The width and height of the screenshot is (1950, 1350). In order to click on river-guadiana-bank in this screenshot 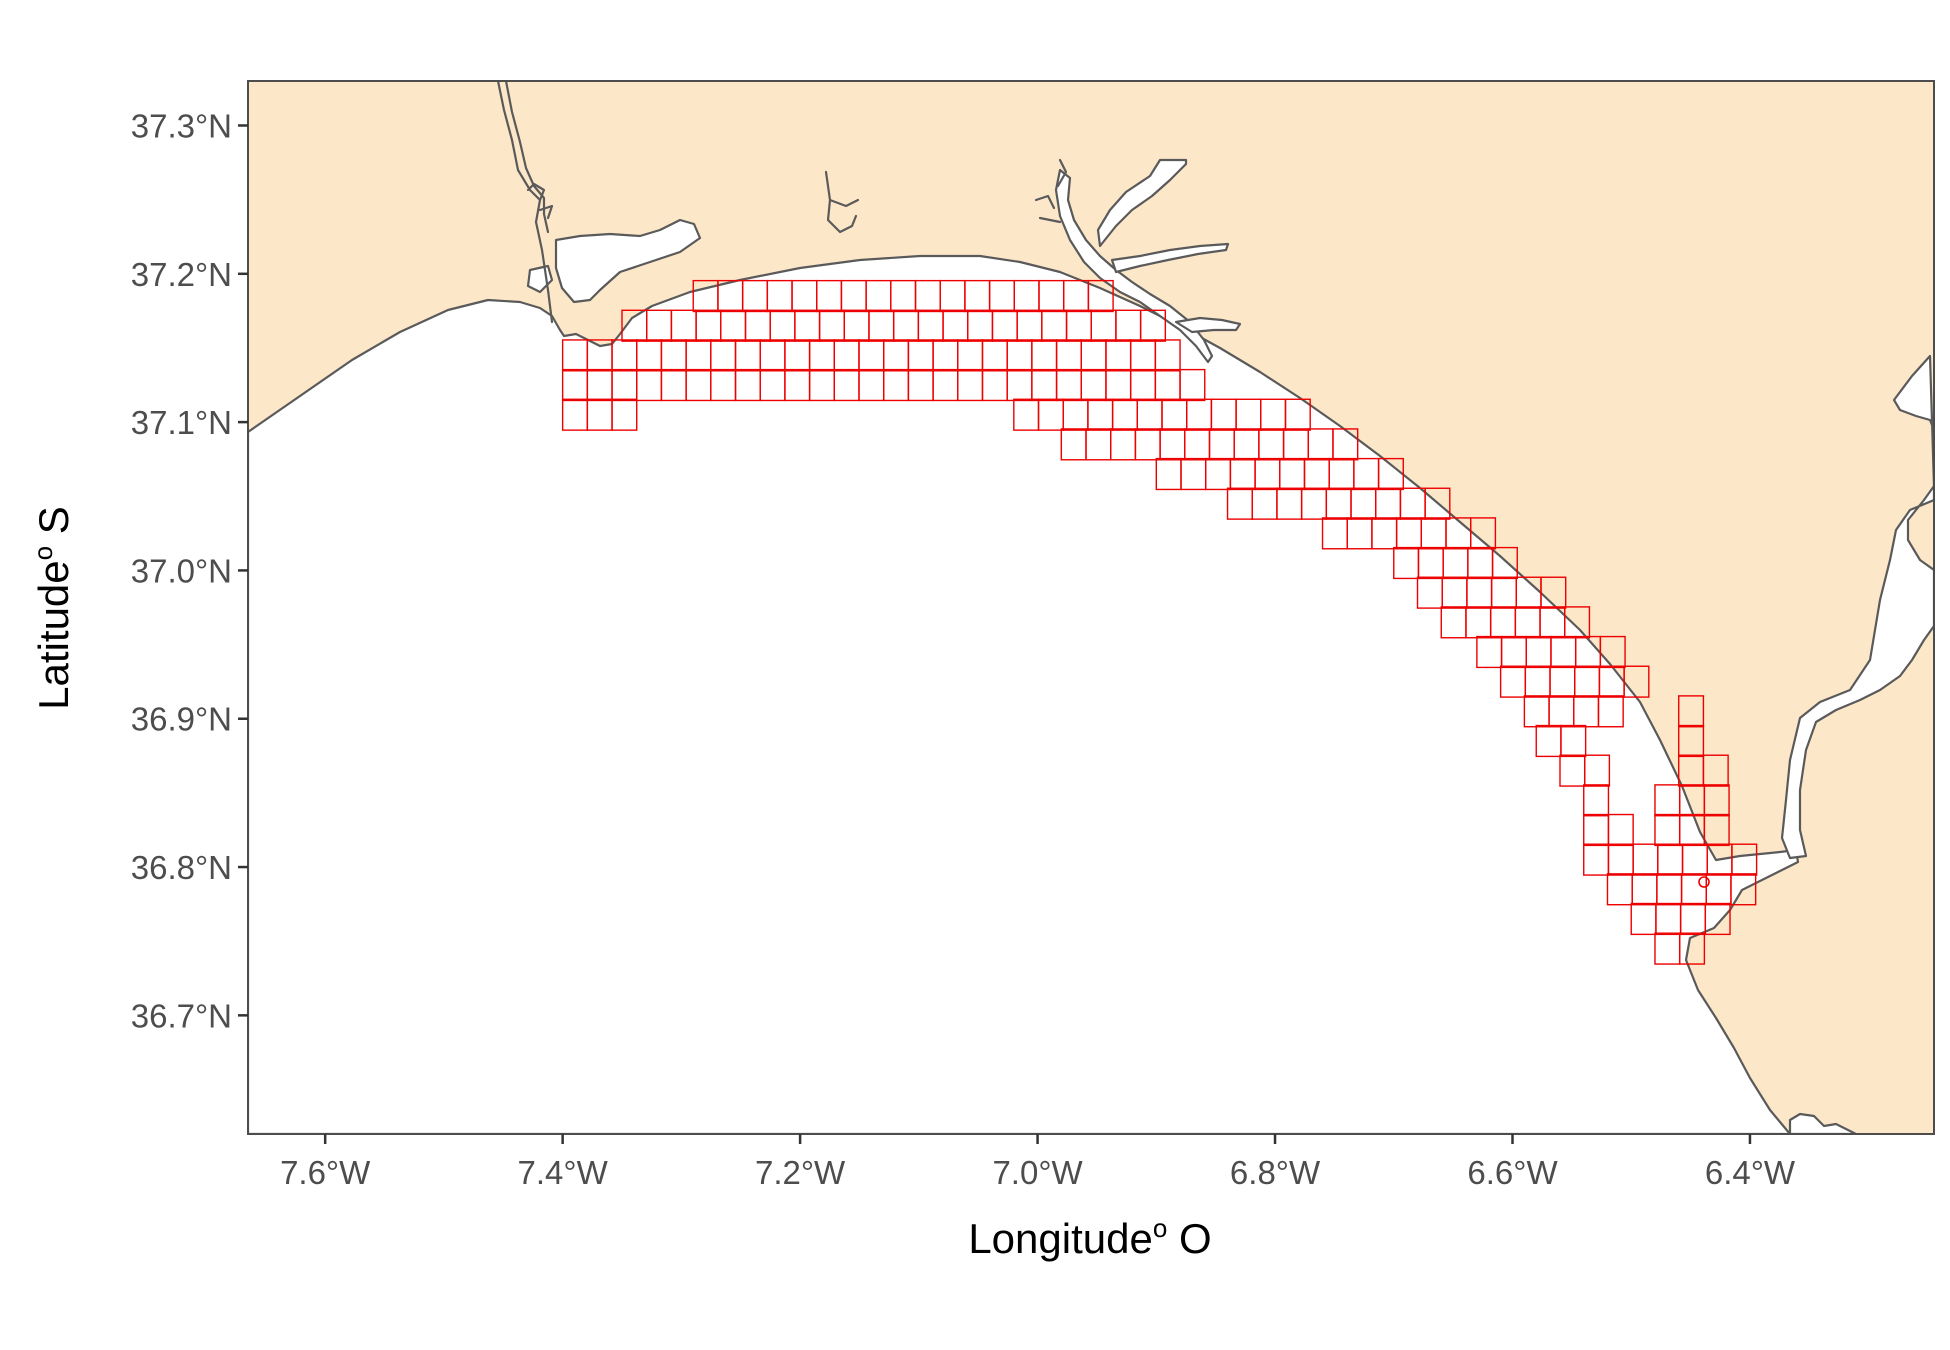, I will do `click(527, 157)`.